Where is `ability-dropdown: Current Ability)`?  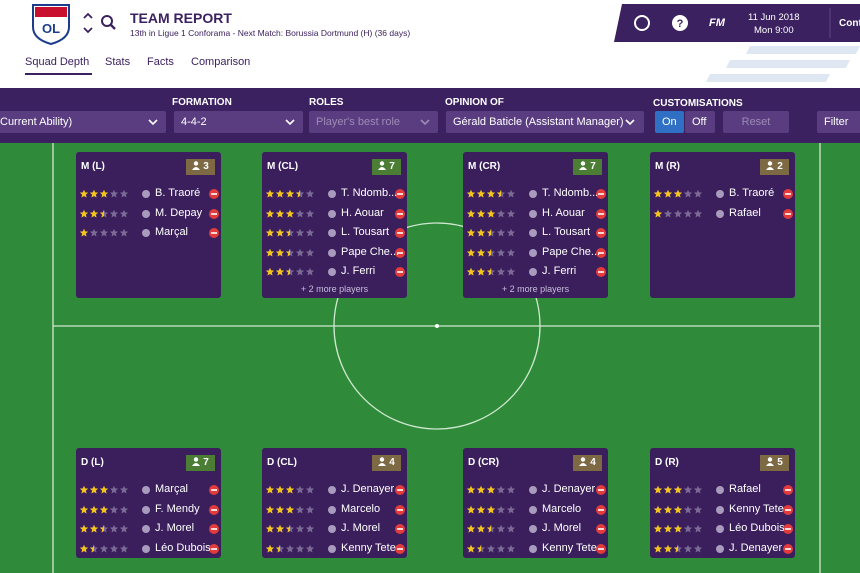 ability-dropdown: Current Ability) is located at coordinates (83, 122).